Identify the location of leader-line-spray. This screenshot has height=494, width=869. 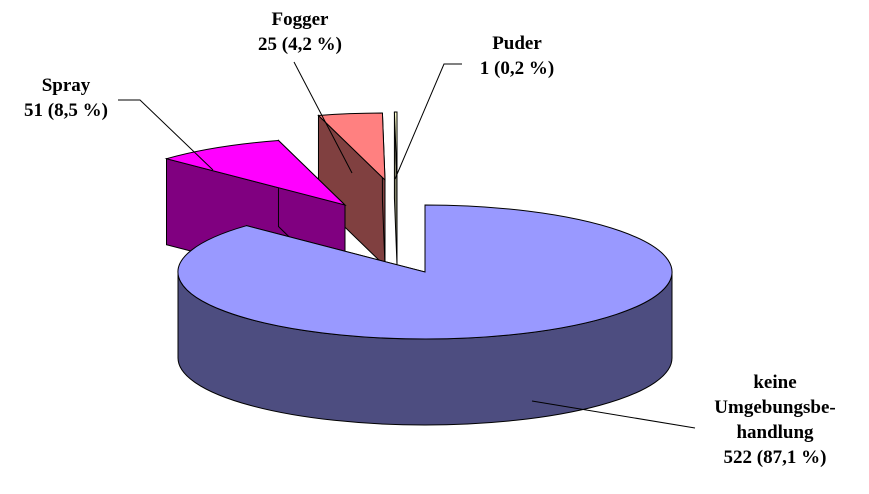
(166, 135).